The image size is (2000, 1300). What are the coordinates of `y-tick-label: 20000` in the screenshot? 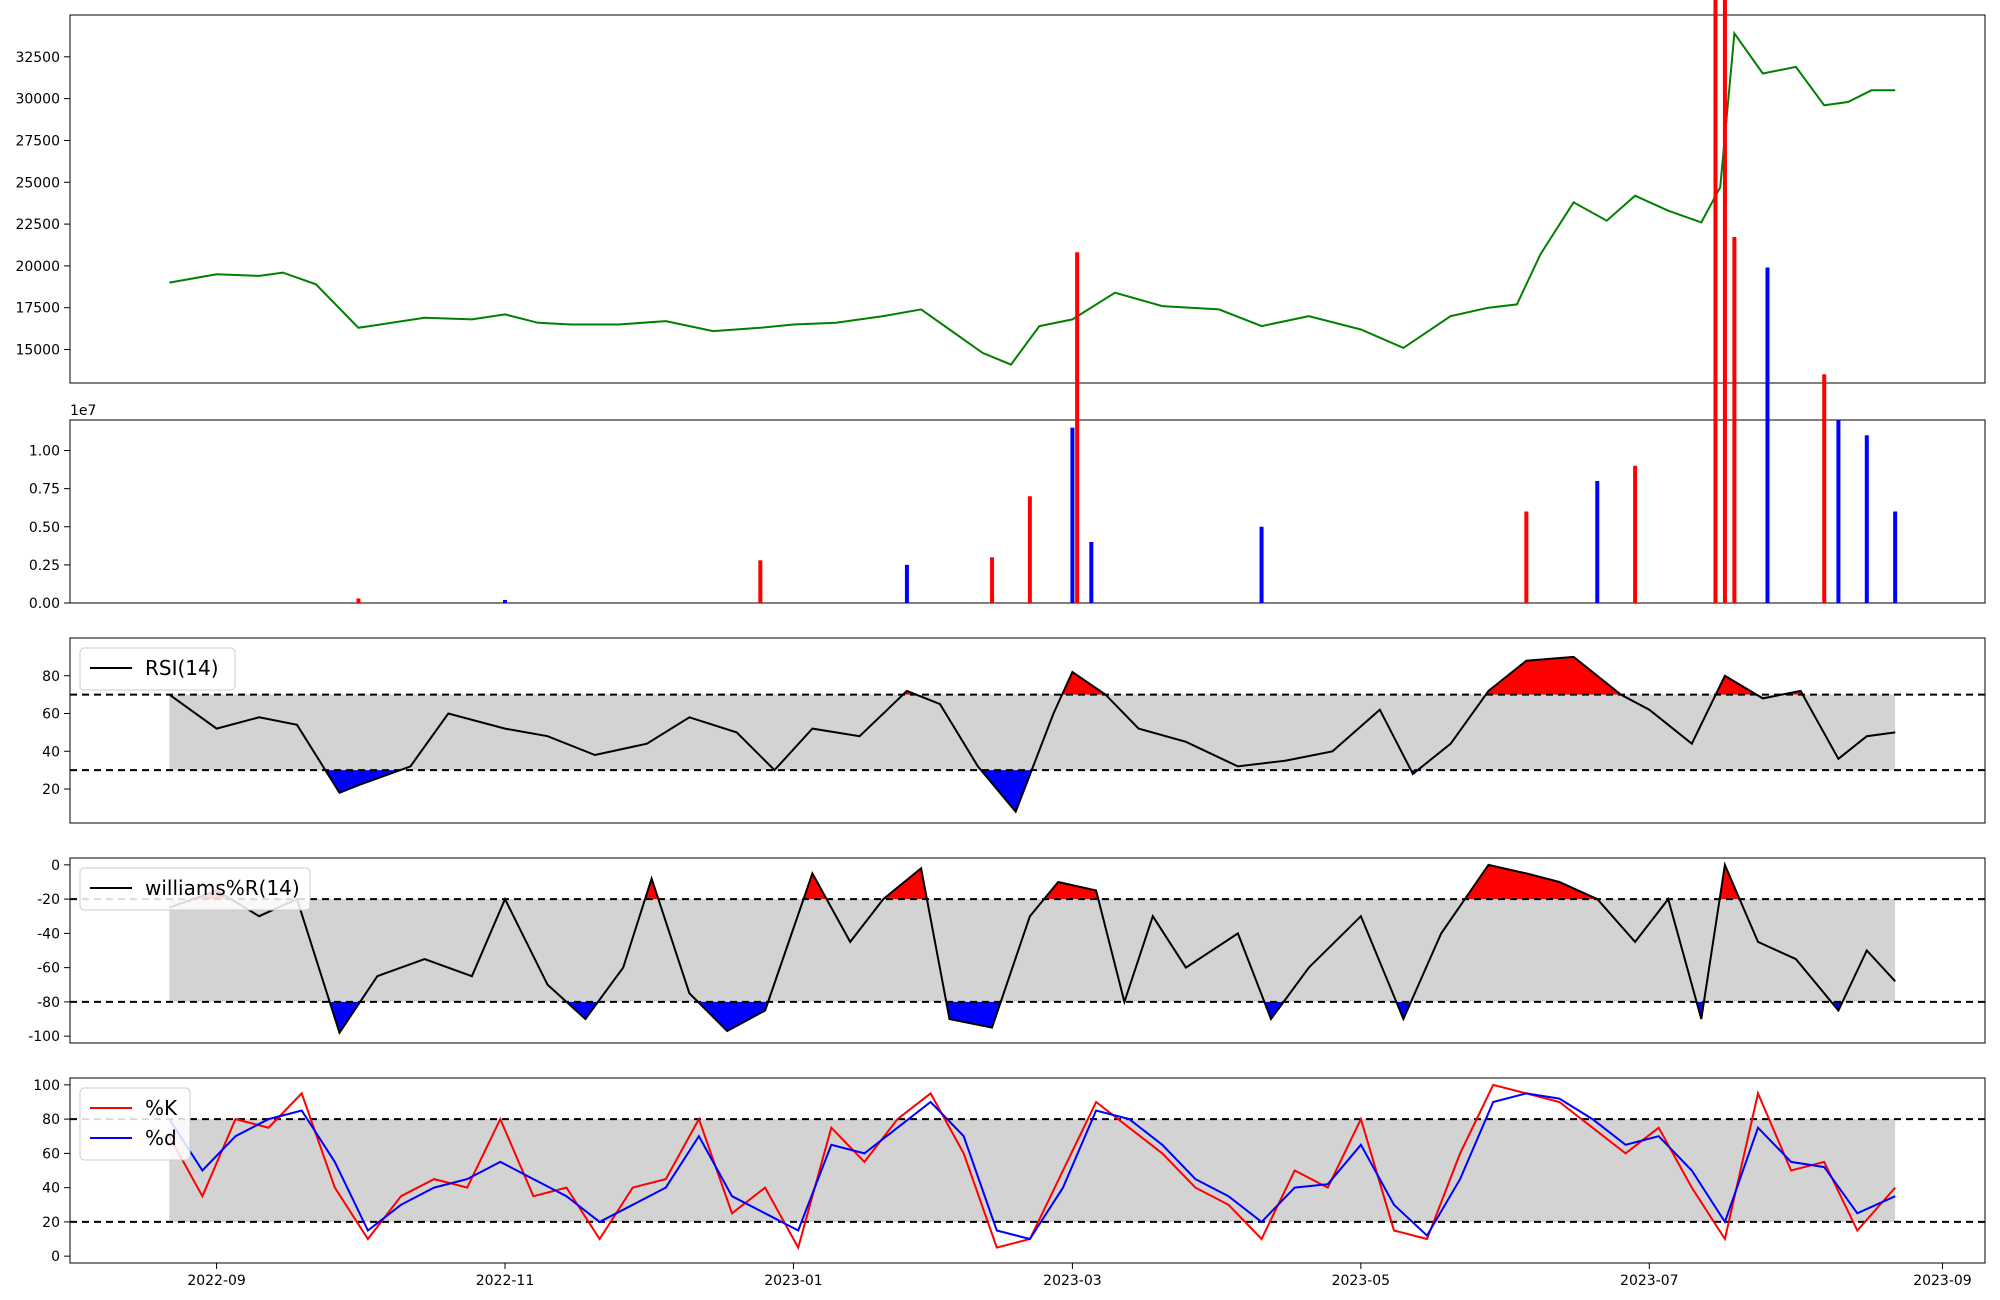 It's located at (37, 267).